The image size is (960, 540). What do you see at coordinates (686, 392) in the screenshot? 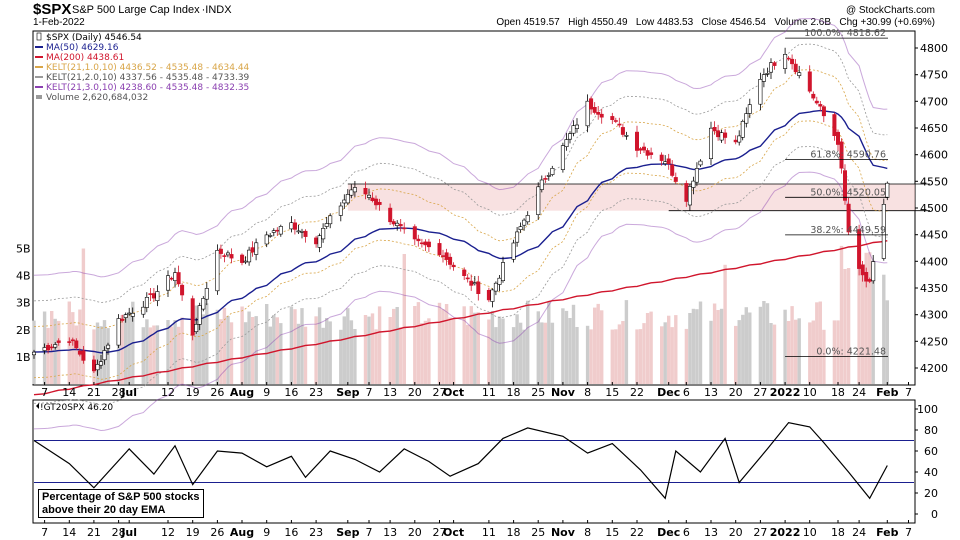
I see `price-date-tick-label: 6` at bounding box center [686, 392].